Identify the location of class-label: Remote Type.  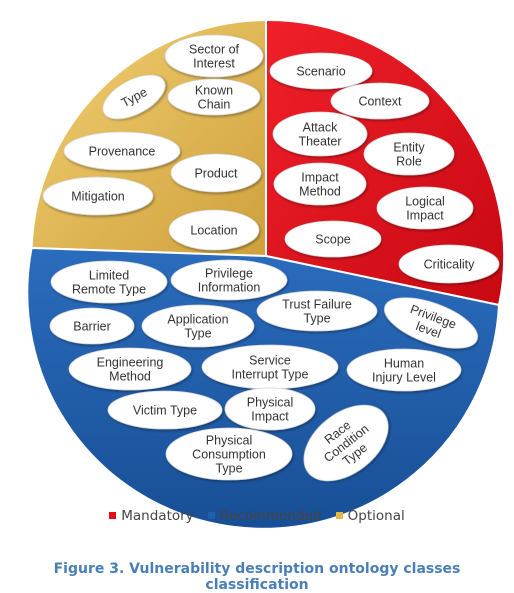
(109, 290).